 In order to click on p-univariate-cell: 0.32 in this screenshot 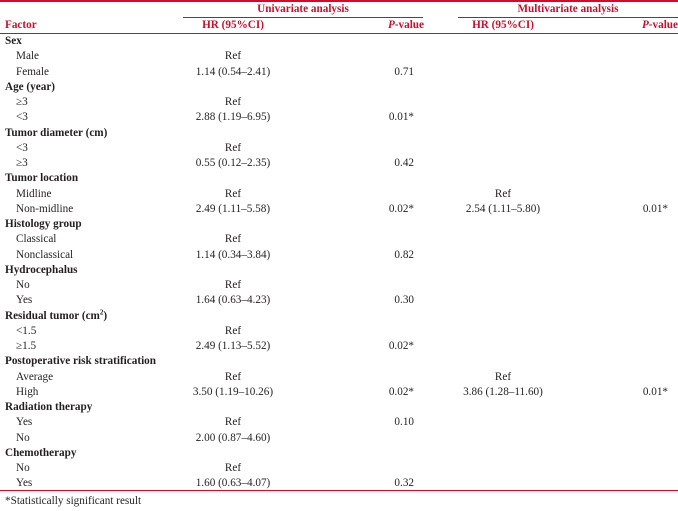, I will do `click(404, 483)`.